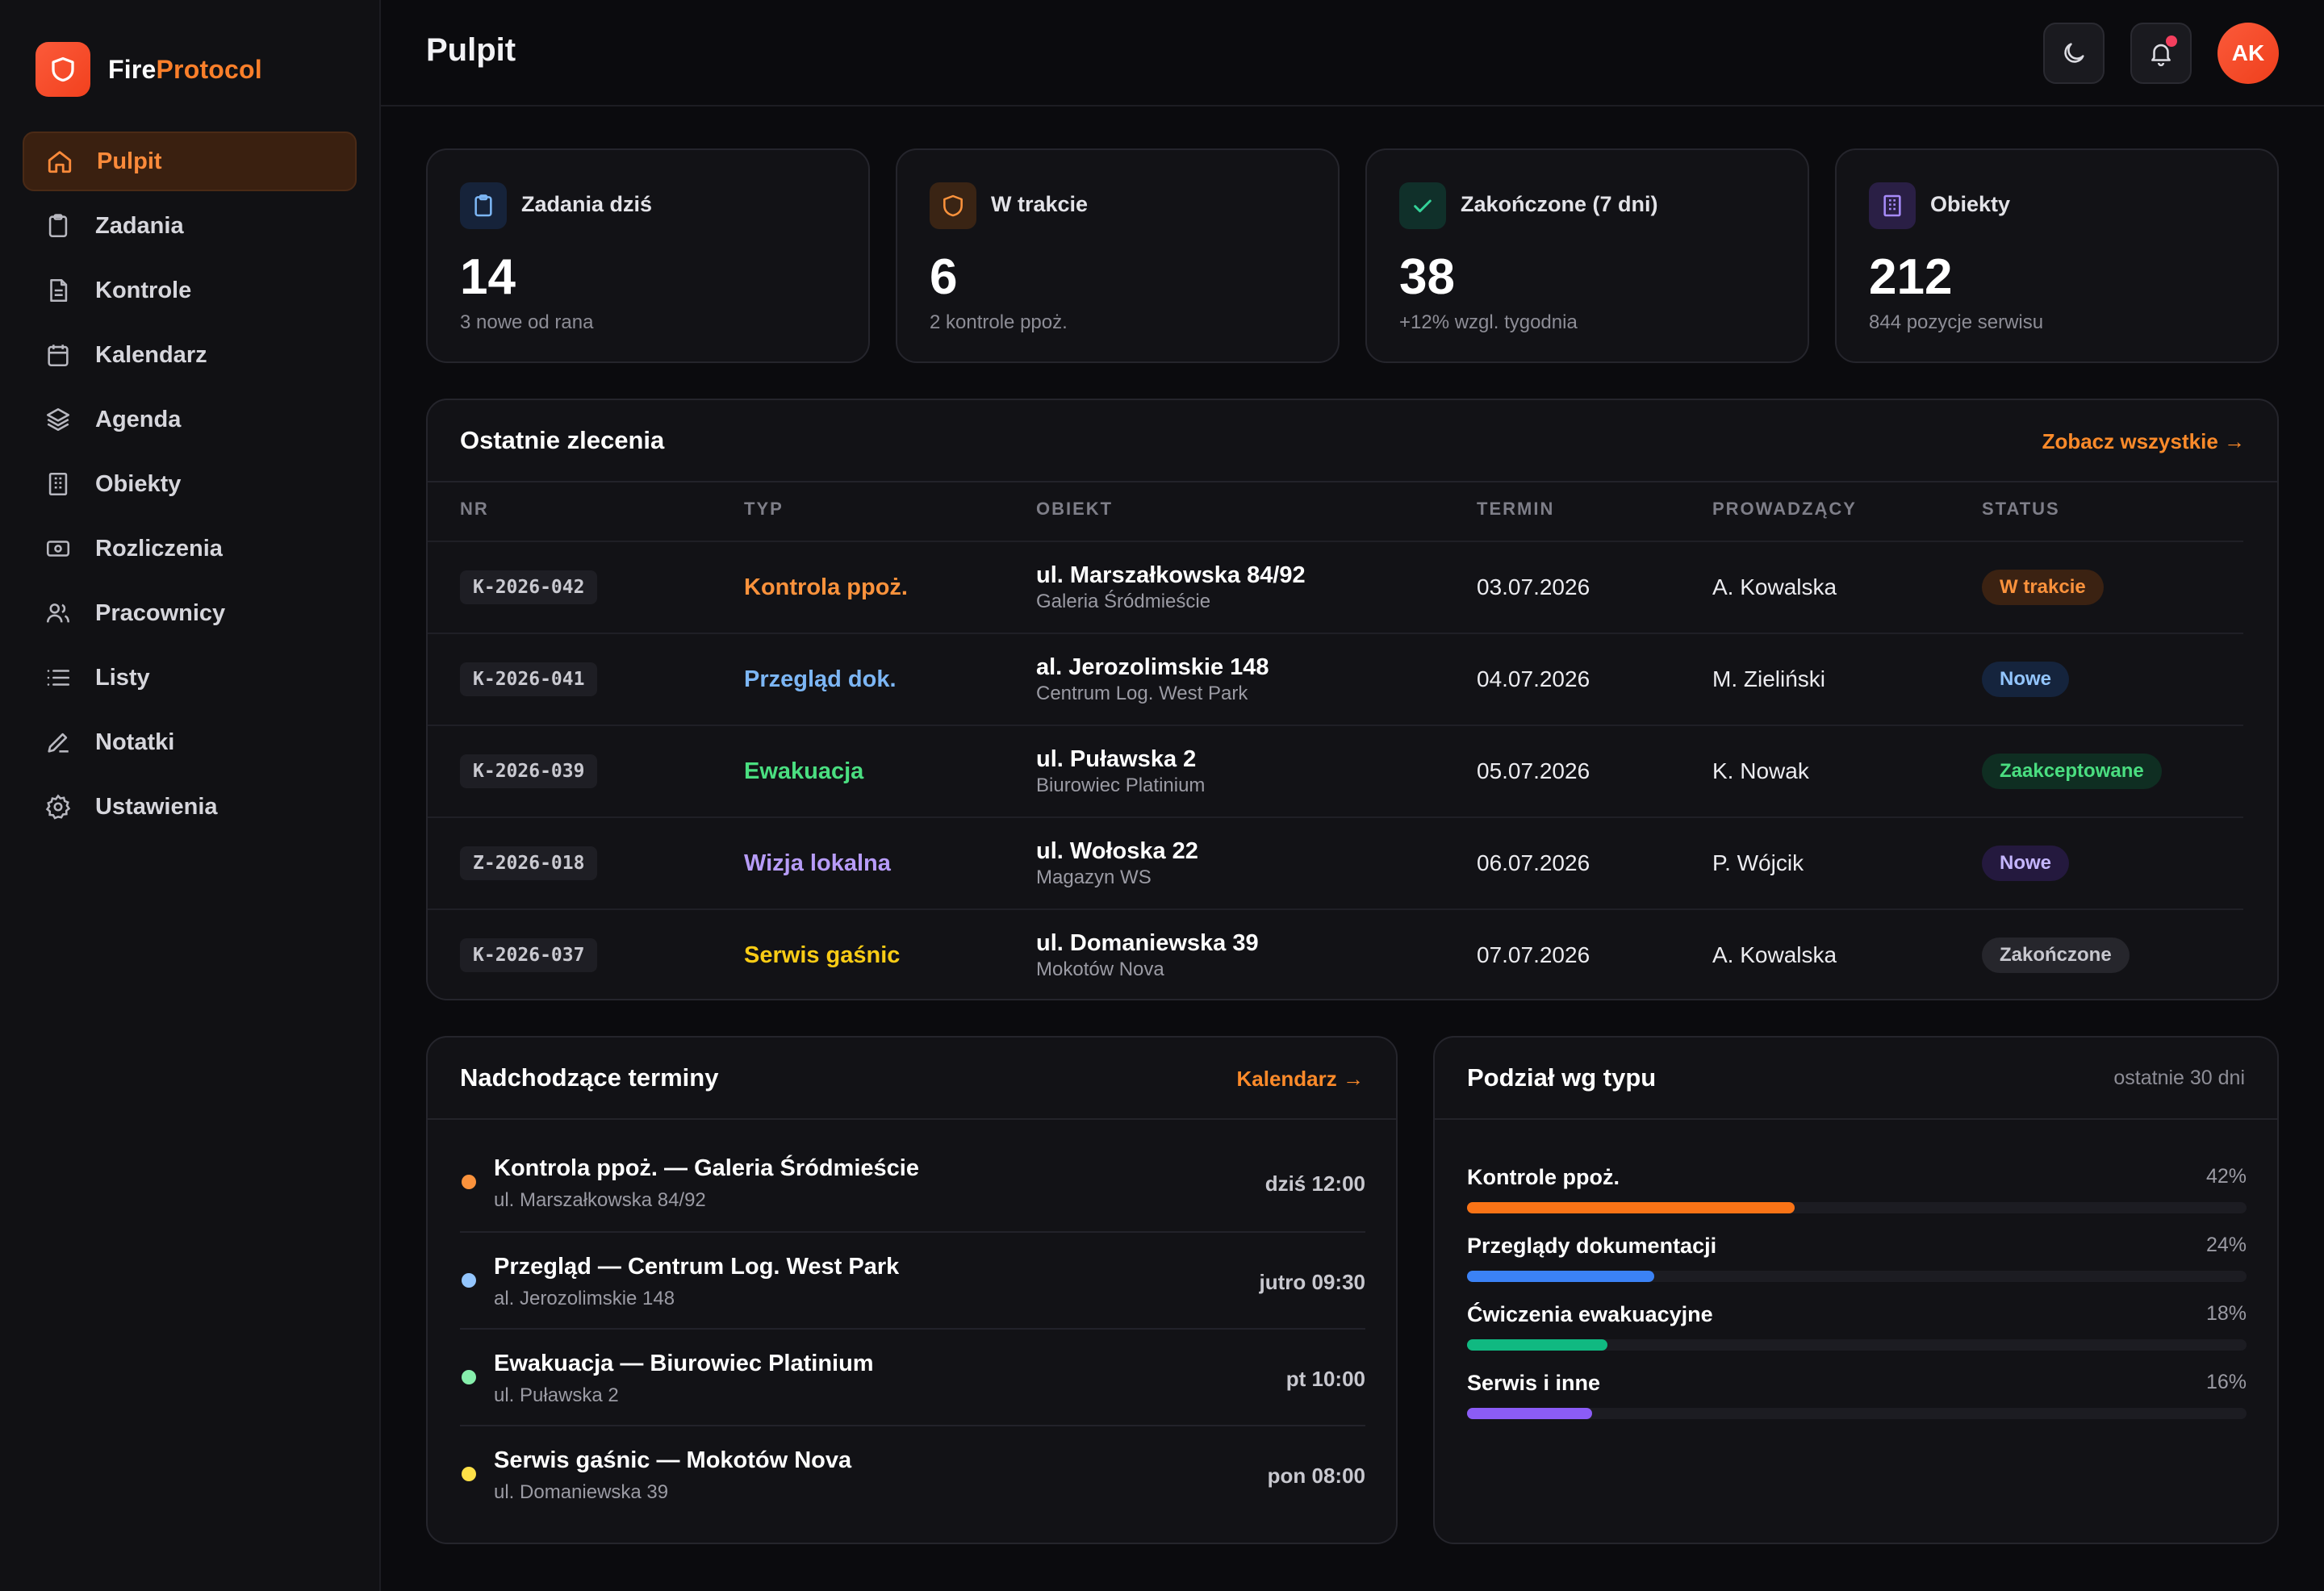  I want to click on stat-card-zadania: Zadania dziś 14 3 nowe od rana, so click(648, 256).